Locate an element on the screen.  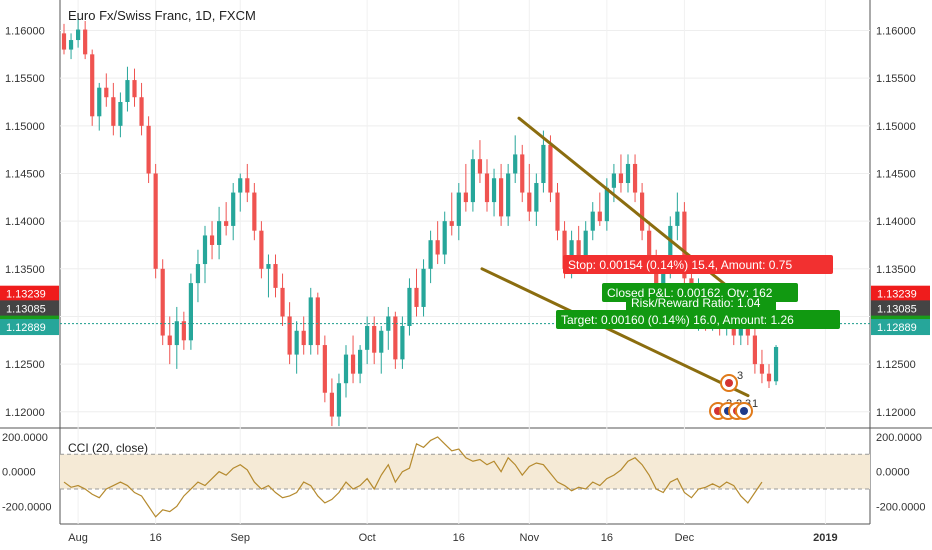
target-box-bg is located at coordinates (698, 319).